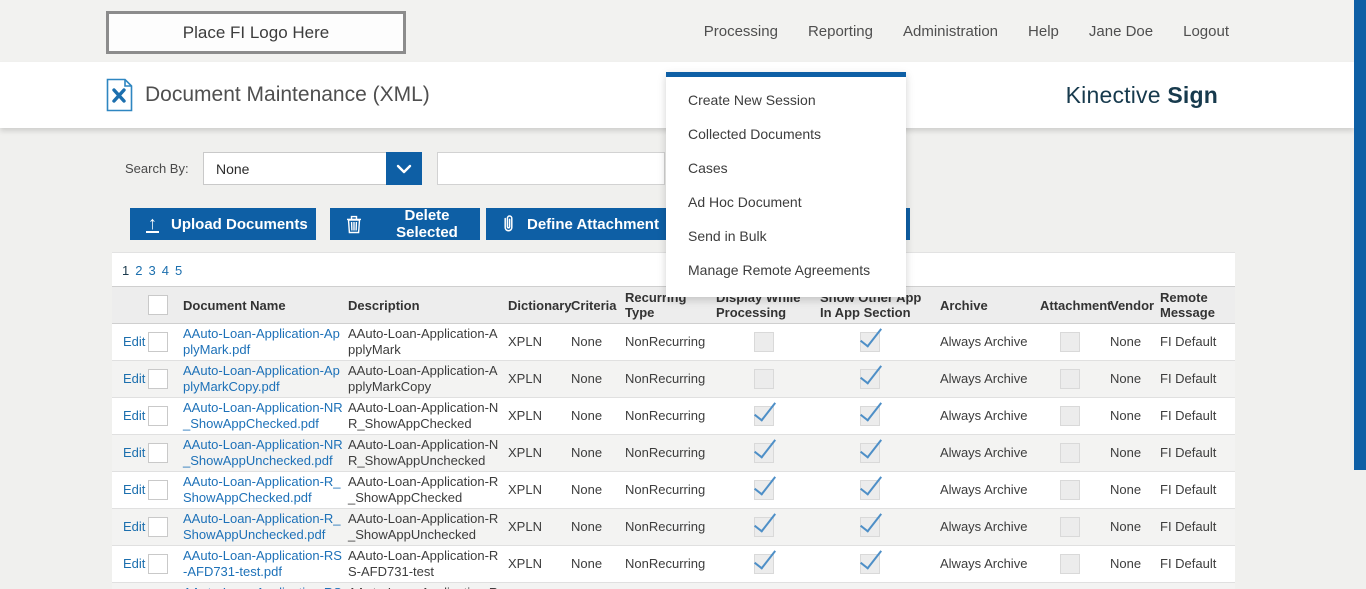 Image resolution: width=1366 pixels, height=589 pixels. What do you see at coordinates (428, 416) in the screenshot?
I see `description-cell: AAuto-Loan-Application-NR_ShowAppChecked` at bounding box center [428, 416].